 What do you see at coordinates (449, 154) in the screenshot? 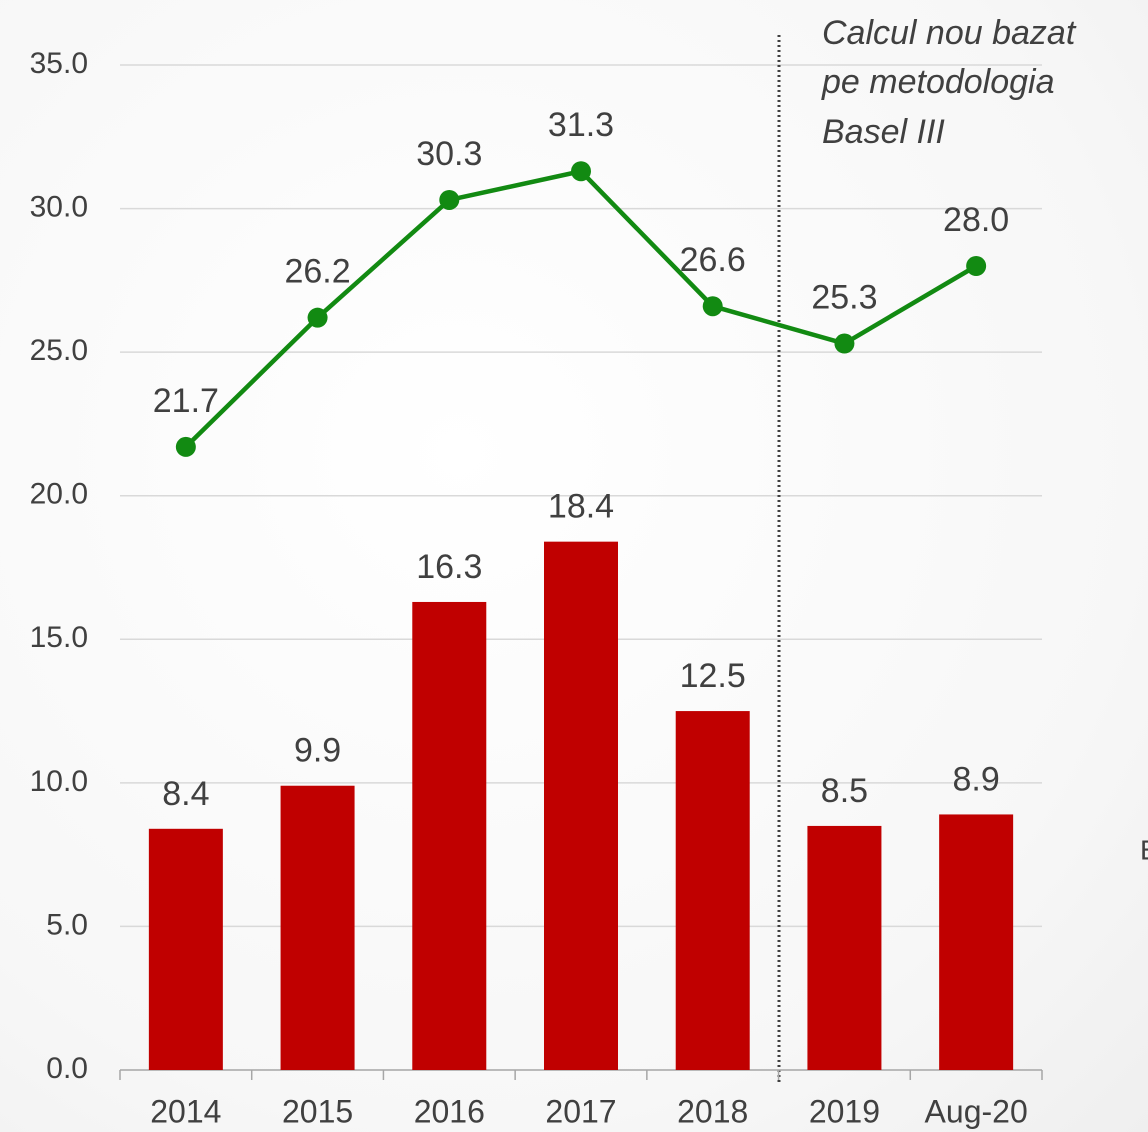
I see `line-value-label: 30.3` at bounding box center [449, 154].